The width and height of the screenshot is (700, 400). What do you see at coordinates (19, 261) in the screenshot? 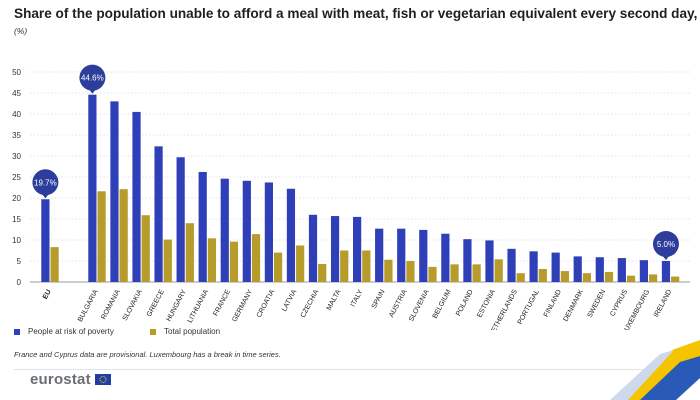
I see `y-tick-label: 5` at bounding box center [19, 261].